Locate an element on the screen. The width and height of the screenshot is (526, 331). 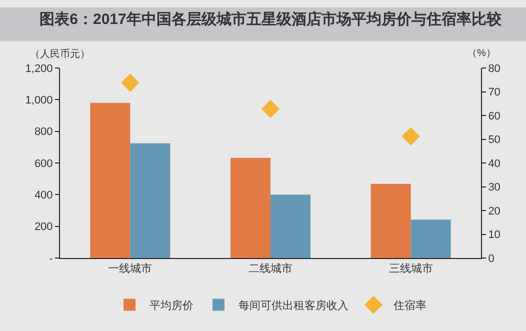
y2-tick-label: 70 is located at coordinates (494, 92).